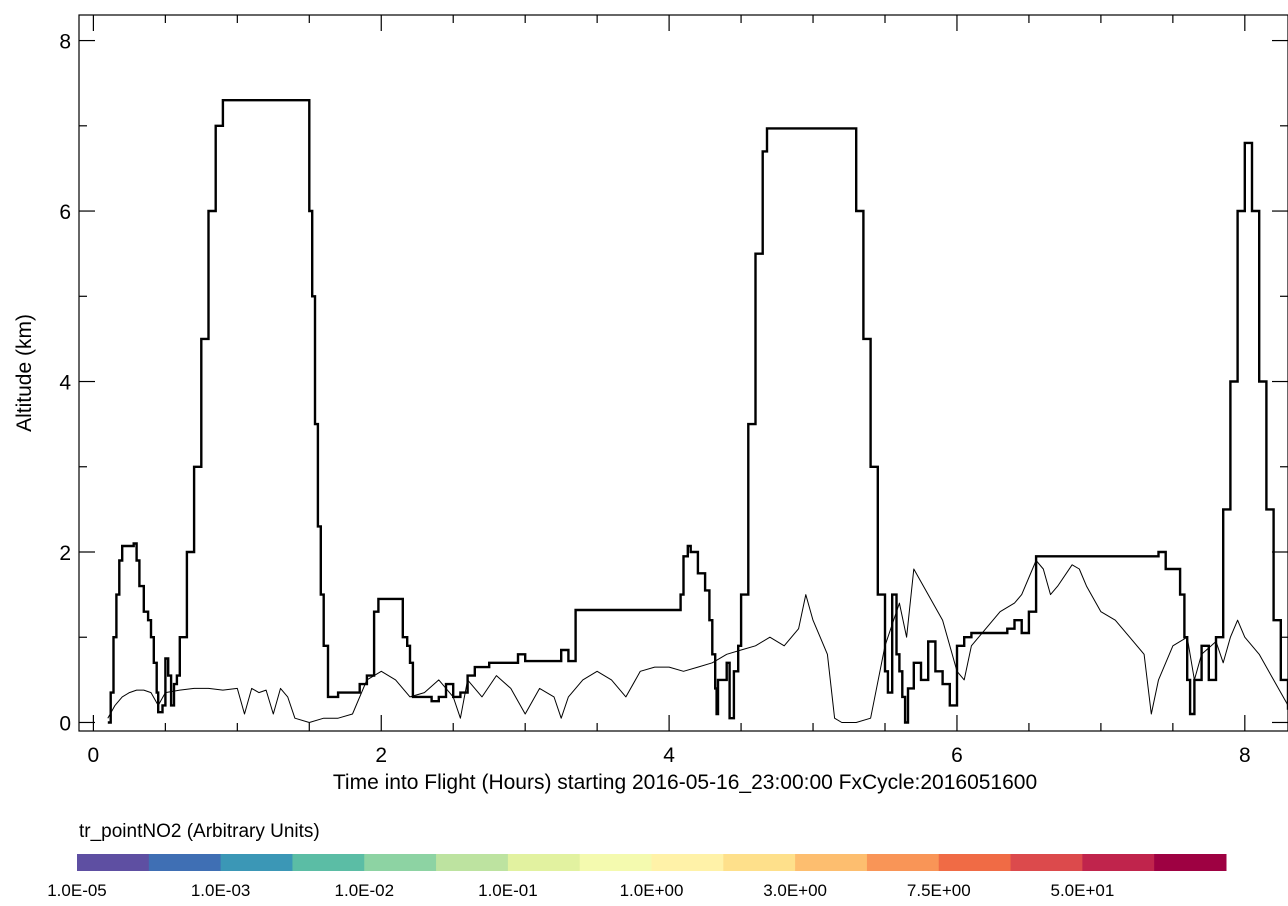  I want to click on colorbar-label: 1.0E-05, so click(77, 890).